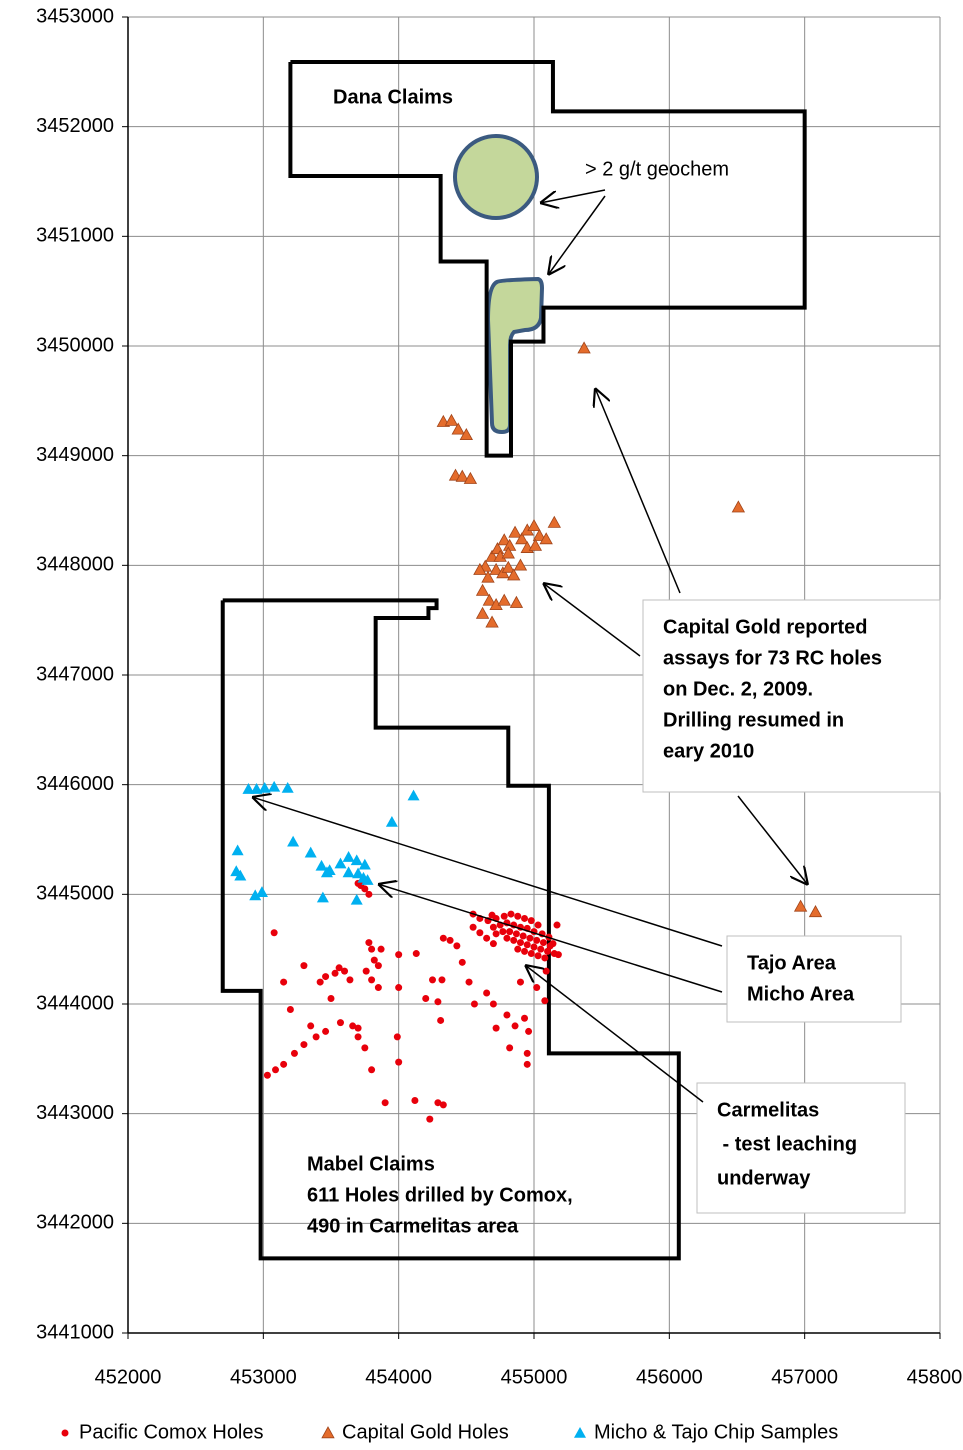  I want to click on x-tick-label: 453000, so click(263, 1377).